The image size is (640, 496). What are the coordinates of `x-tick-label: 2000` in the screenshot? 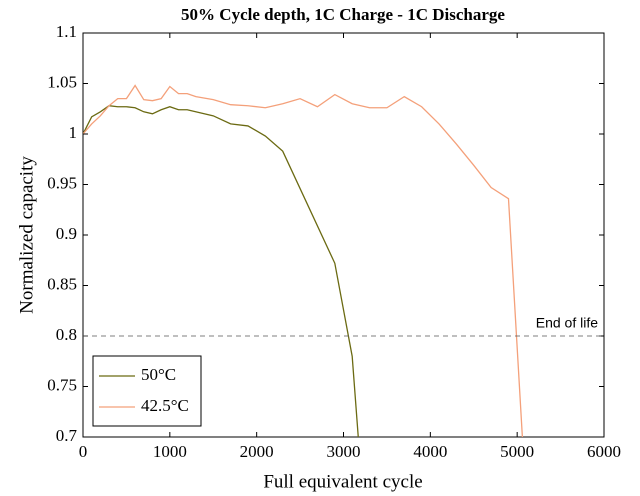 It's located at (257, 451).